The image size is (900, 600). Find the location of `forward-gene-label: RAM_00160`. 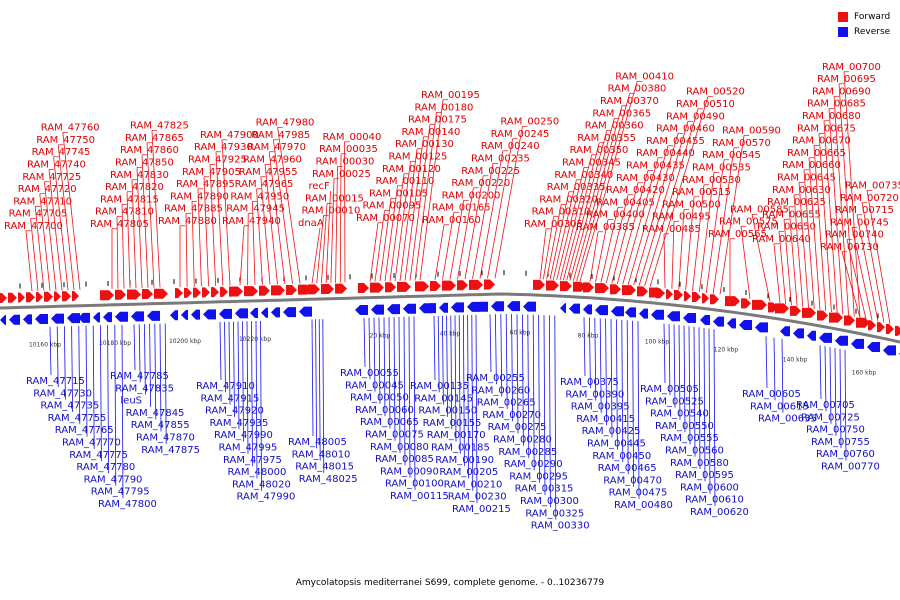

forward-gene-label: RAM_00160 is located at coordinates (451, 220).